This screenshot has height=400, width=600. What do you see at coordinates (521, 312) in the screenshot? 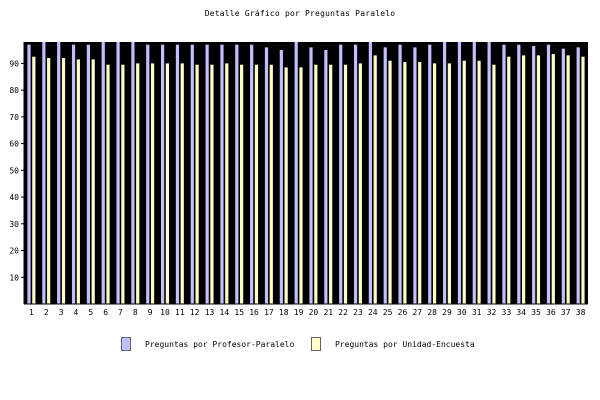
I see `x-tick-label-34: 34` at bounding box center [521, 312].